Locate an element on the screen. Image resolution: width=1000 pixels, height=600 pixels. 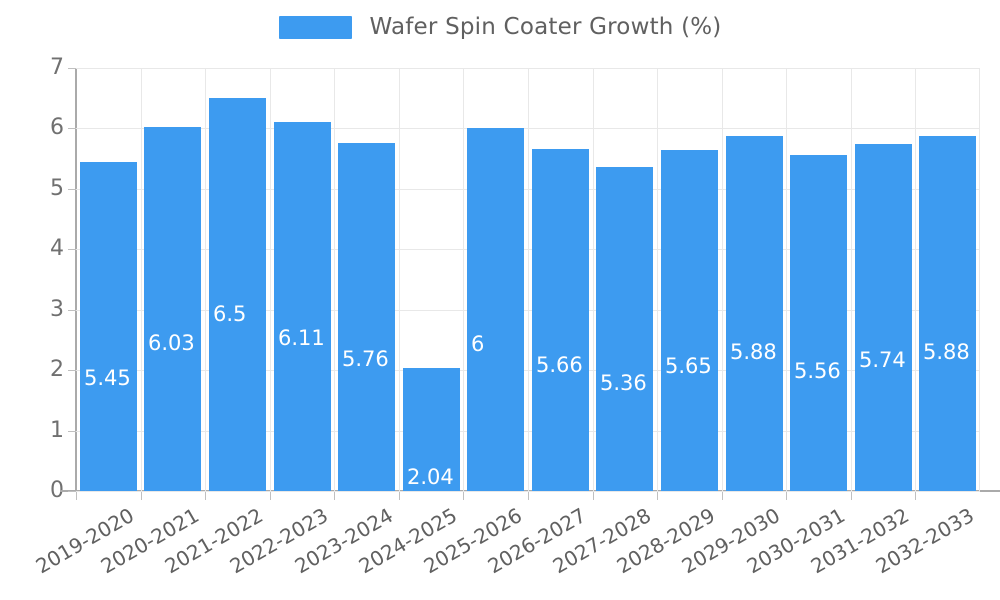
legend-swatch-icon is located at coordinates (315, 27).